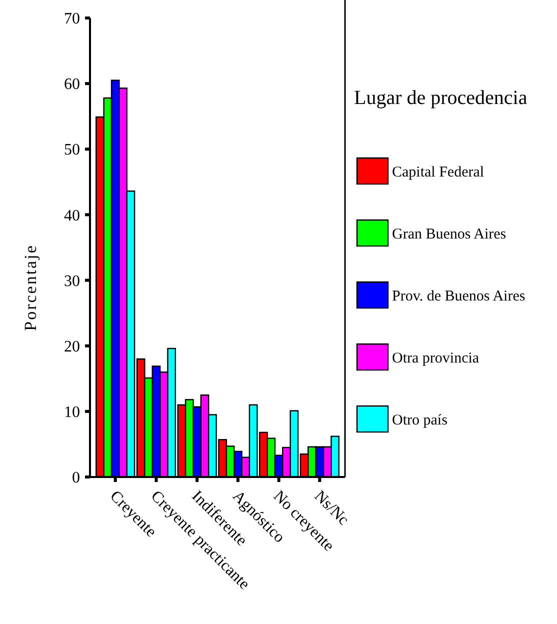 This screenshot has width=557, height=624. What do you see at coordinates (438, 172) in the screenshot?
I see `legend-label: Capital Federal` at bounding box center [438, 172].